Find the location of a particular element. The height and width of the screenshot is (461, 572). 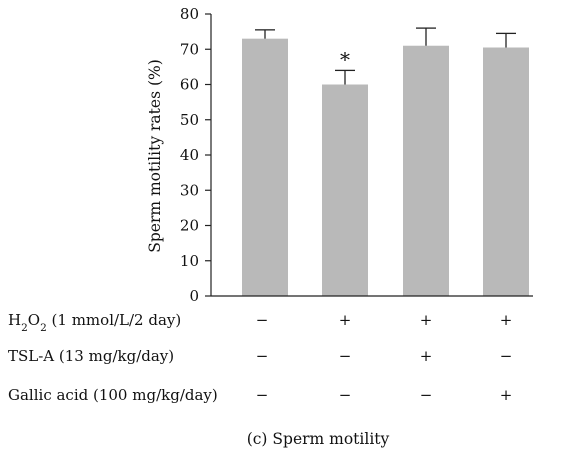

label-text: H is located at coordinates (14, 320).